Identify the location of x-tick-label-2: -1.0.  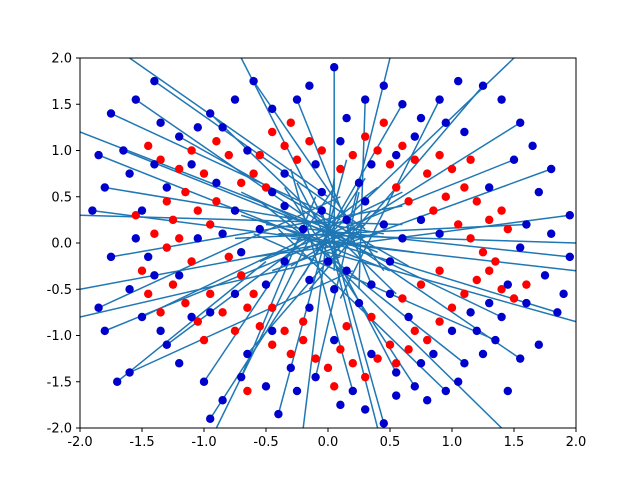
(203, 442).